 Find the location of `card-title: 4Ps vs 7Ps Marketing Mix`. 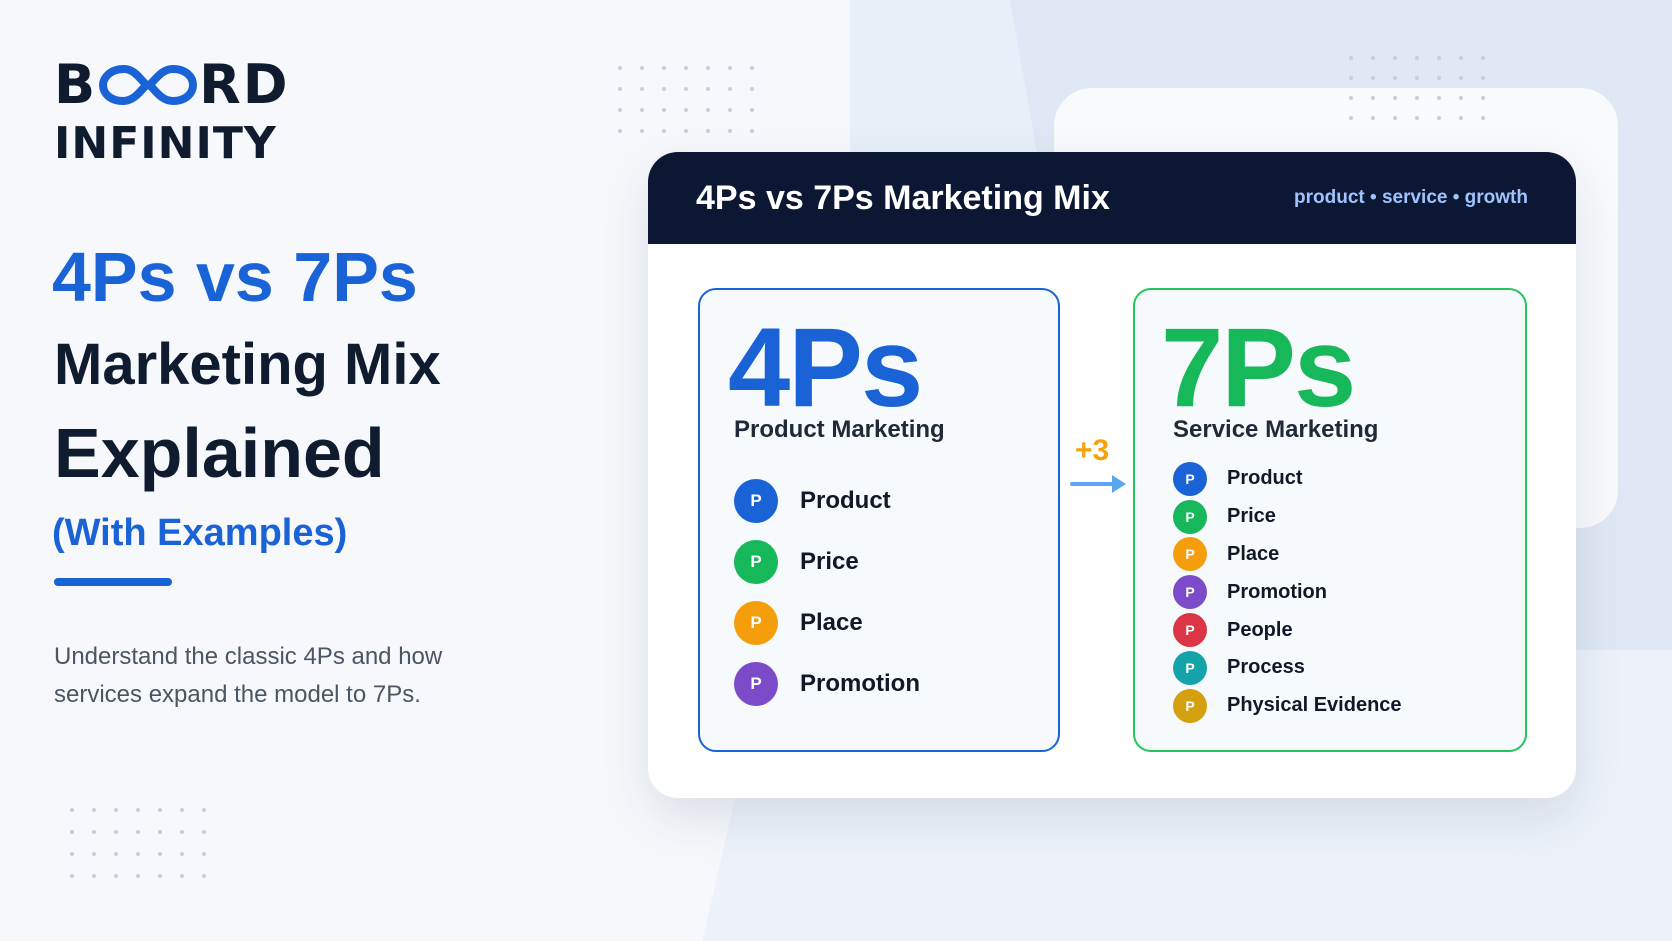

card-title: 4Ps vs 7Ps Marketing Mix is located at coordinates (903, 197).